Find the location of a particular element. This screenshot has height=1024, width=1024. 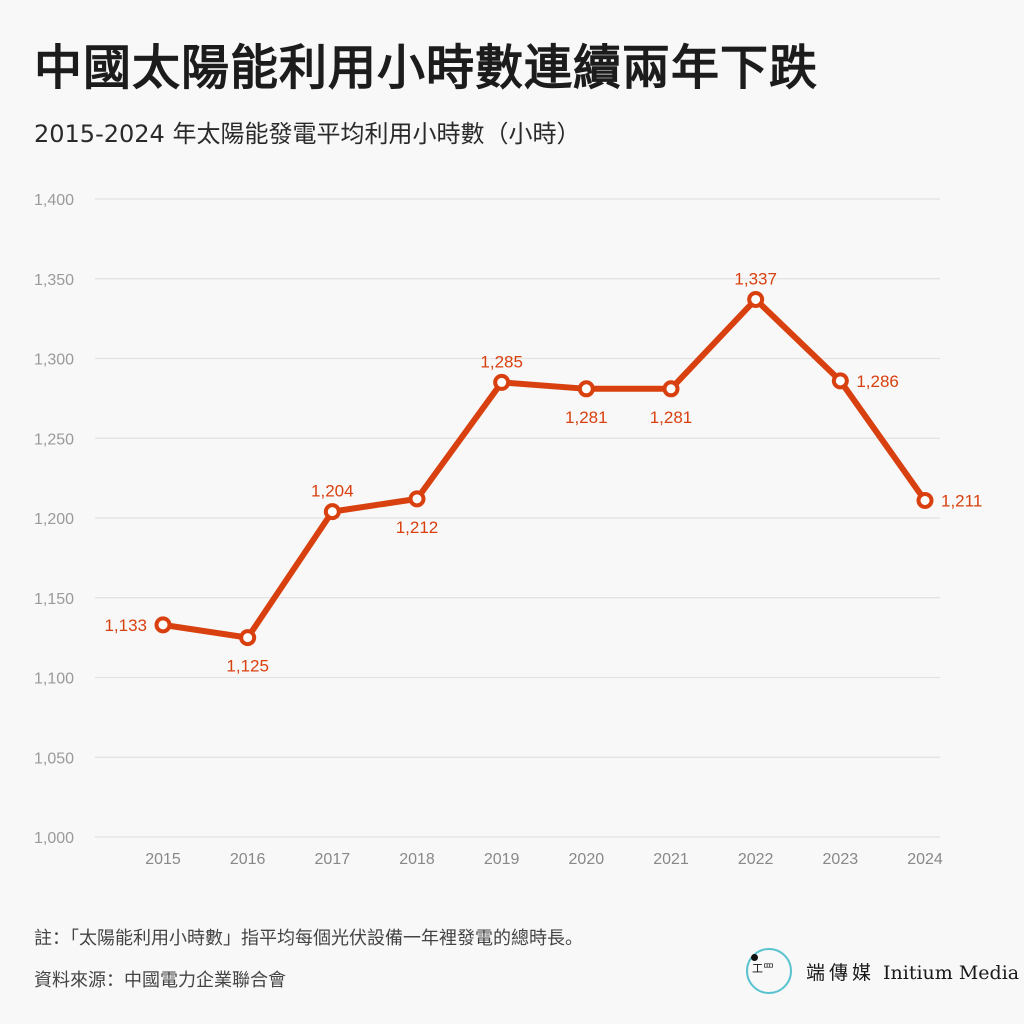

data-label: 1,204 is located at coordinates (332, 491).